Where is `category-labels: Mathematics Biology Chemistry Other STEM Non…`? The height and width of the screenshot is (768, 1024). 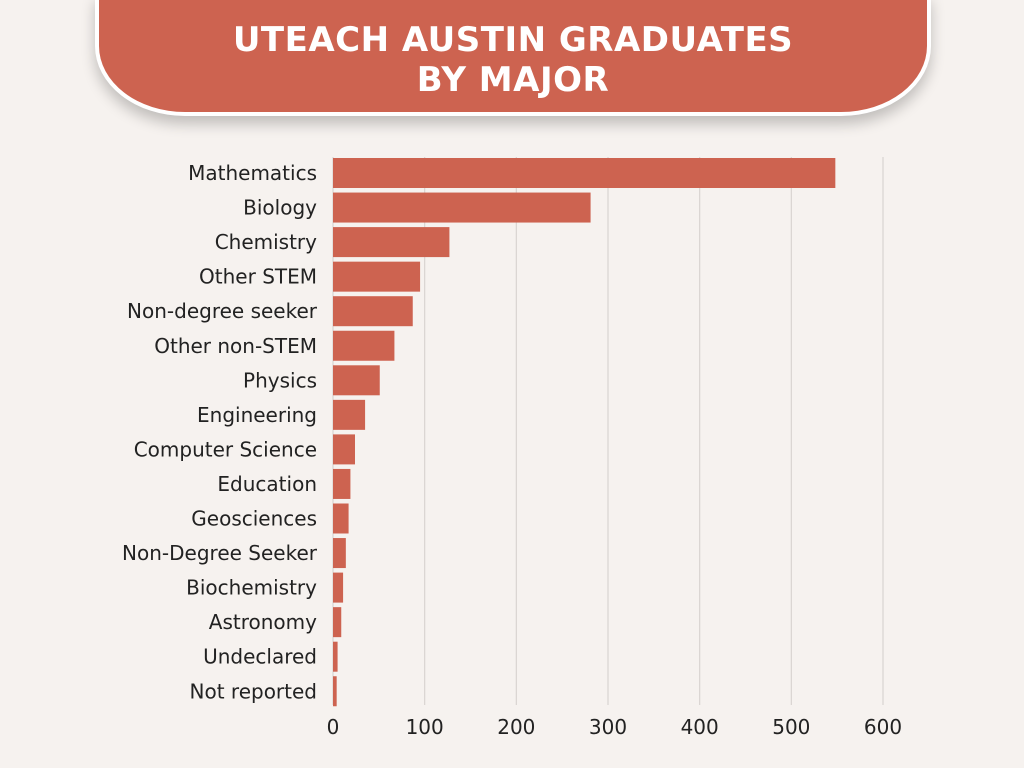 category-labels: Mathematics Biology Chemistry Other STEM Non… is located at coordinates (220, 432).